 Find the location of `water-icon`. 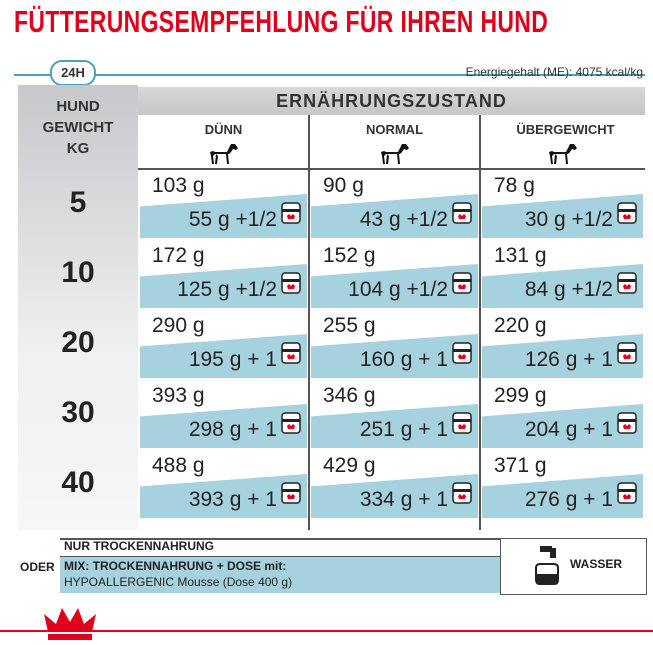

water-icon is located at coordinates (547, 565).